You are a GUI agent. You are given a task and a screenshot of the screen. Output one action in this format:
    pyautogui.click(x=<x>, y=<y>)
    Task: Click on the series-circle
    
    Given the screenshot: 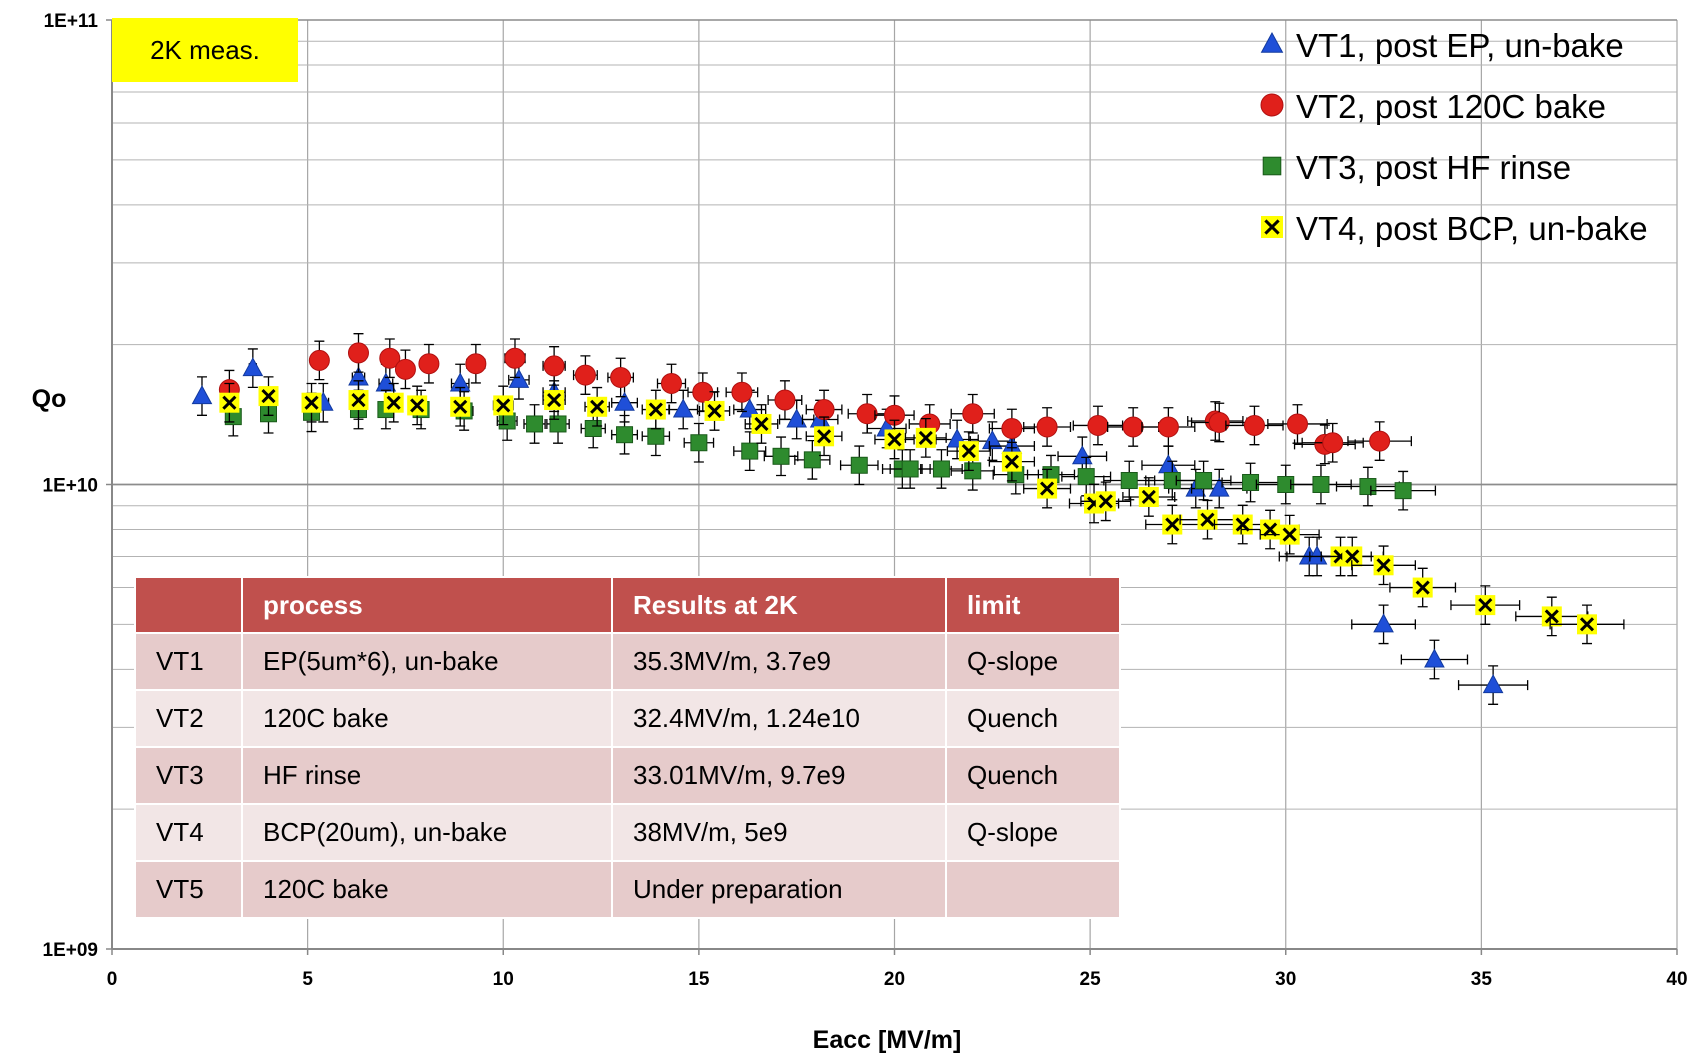 What is the action you would take?
    pyautogui.click(x=815, y=399)
    